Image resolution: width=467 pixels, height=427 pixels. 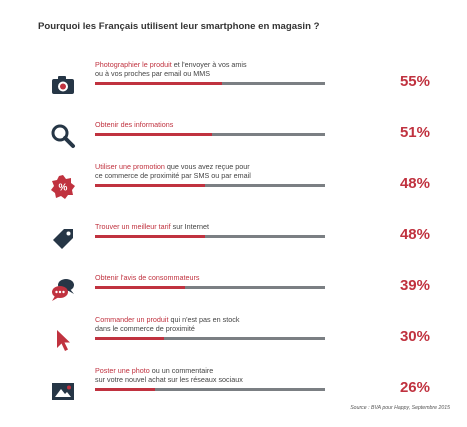 I want to click on source-note: Source : BVA pour Happy, Septembre 2015, so click(x=400, y=408).